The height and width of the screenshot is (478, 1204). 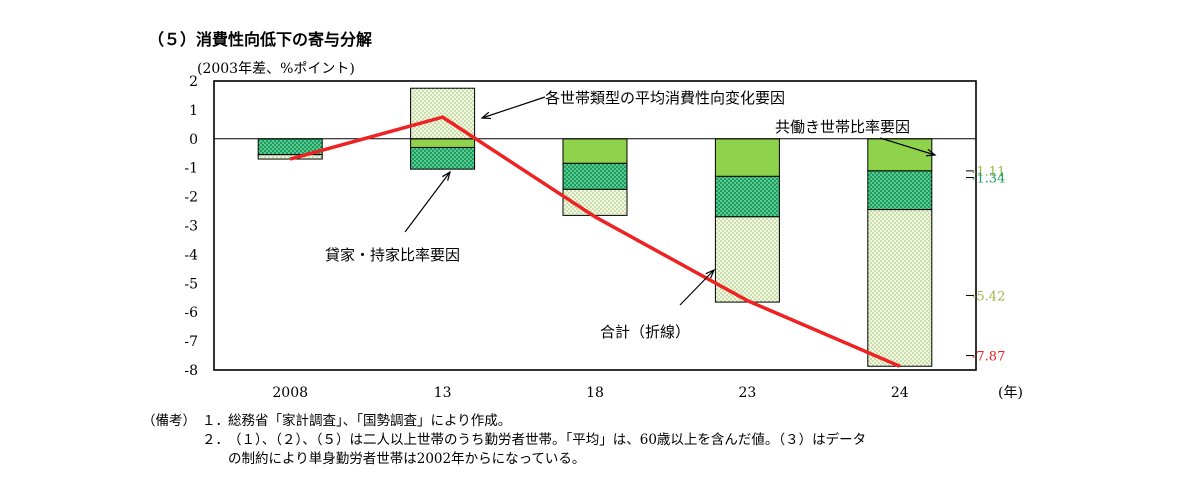 I want to click on note-number: ２．, so click(x=215, y=440).